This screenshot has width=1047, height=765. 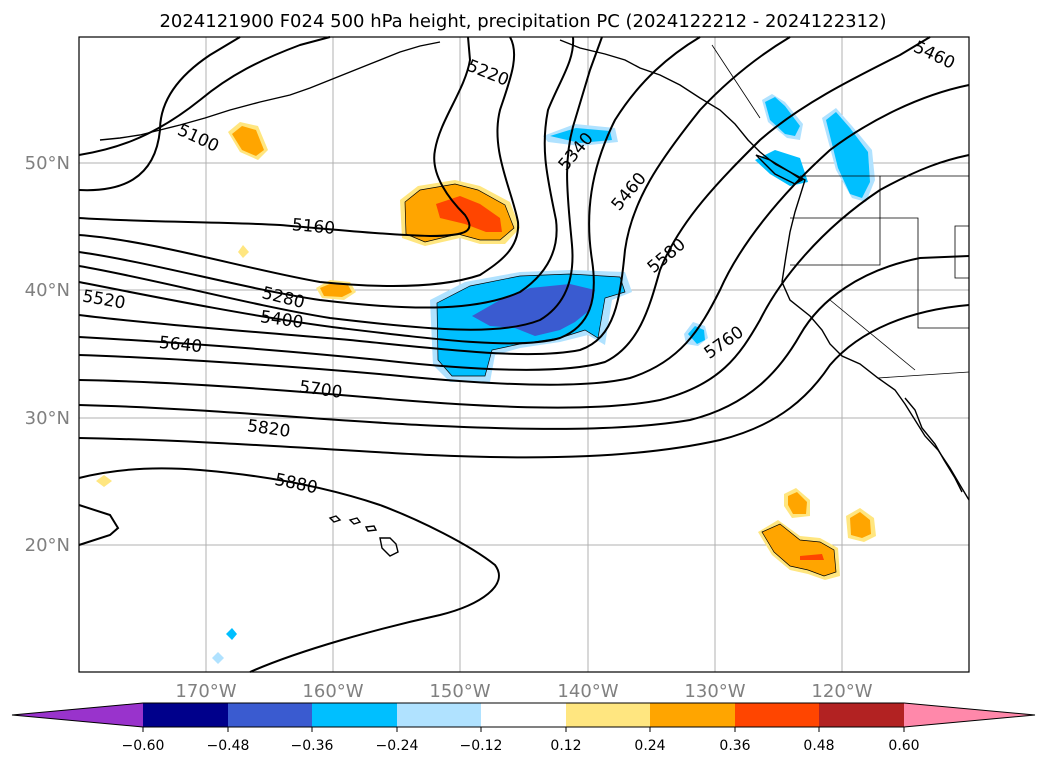 What do you see at coordinates (481, 746) in the screenshot?
I see `colorbar-tick-label: −0.12` at bounding box center [481, 746].